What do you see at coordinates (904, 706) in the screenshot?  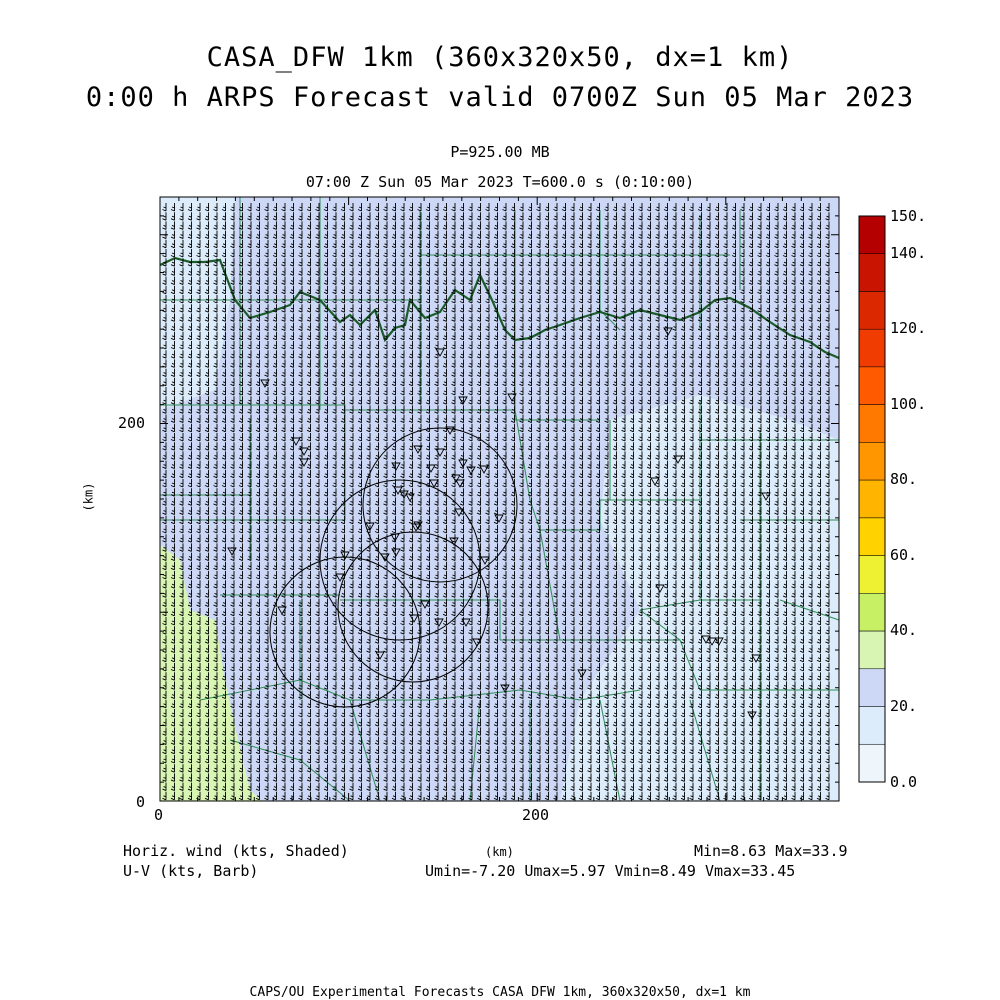 I see `colorbar-label: 20.` at bounding box center [904, 706].